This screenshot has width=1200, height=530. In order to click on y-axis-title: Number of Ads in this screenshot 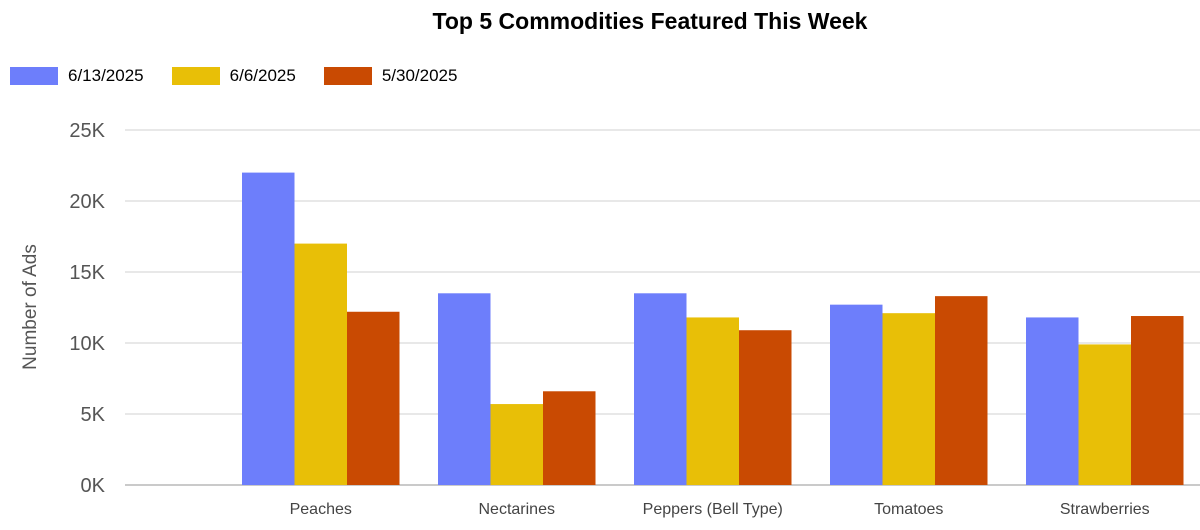, I will do `click(30, 307)`.